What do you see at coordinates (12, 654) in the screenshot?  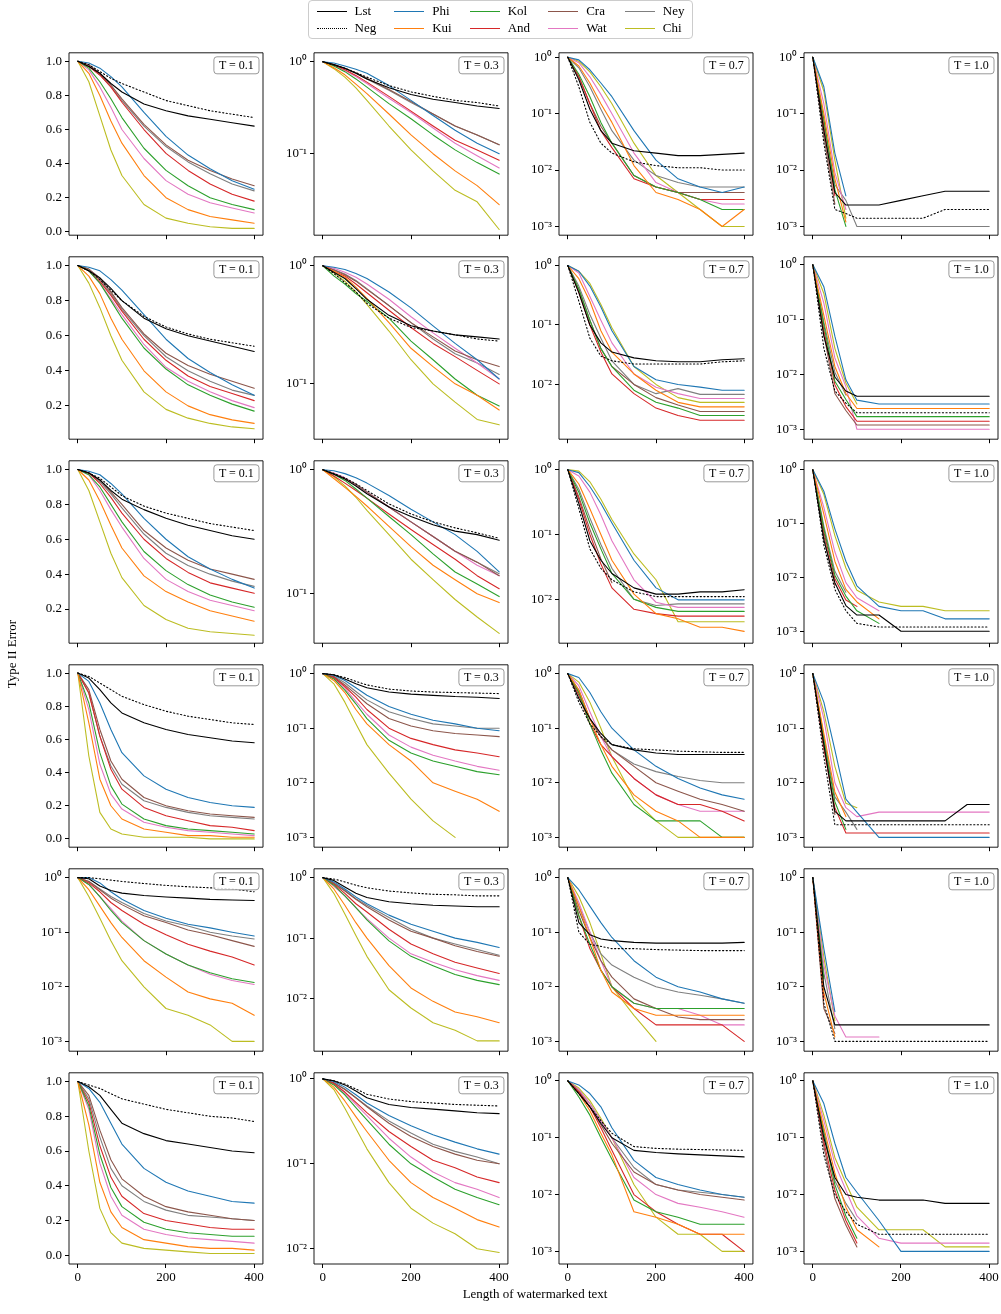 I see `y-axis-title: Type II Error` at bounding box center [12, 654].